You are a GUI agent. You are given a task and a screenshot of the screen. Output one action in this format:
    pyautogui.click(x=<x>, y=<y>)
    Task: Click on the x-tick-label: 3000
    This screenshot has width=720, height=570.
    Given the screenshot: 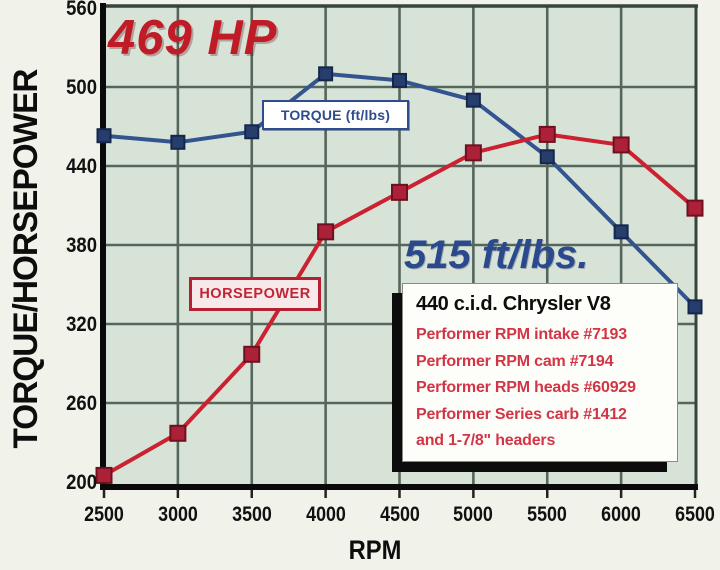 What is the action you would take?
    pyautogui.click(x=178, y=514)
    